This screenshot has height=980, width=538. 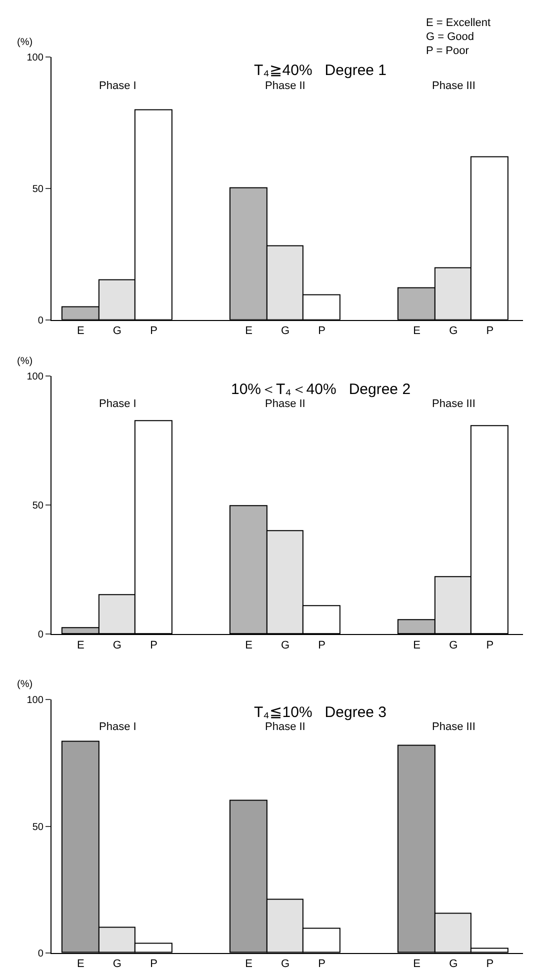 I want to click on text: E = Excellent, so click(x=458, y=23).